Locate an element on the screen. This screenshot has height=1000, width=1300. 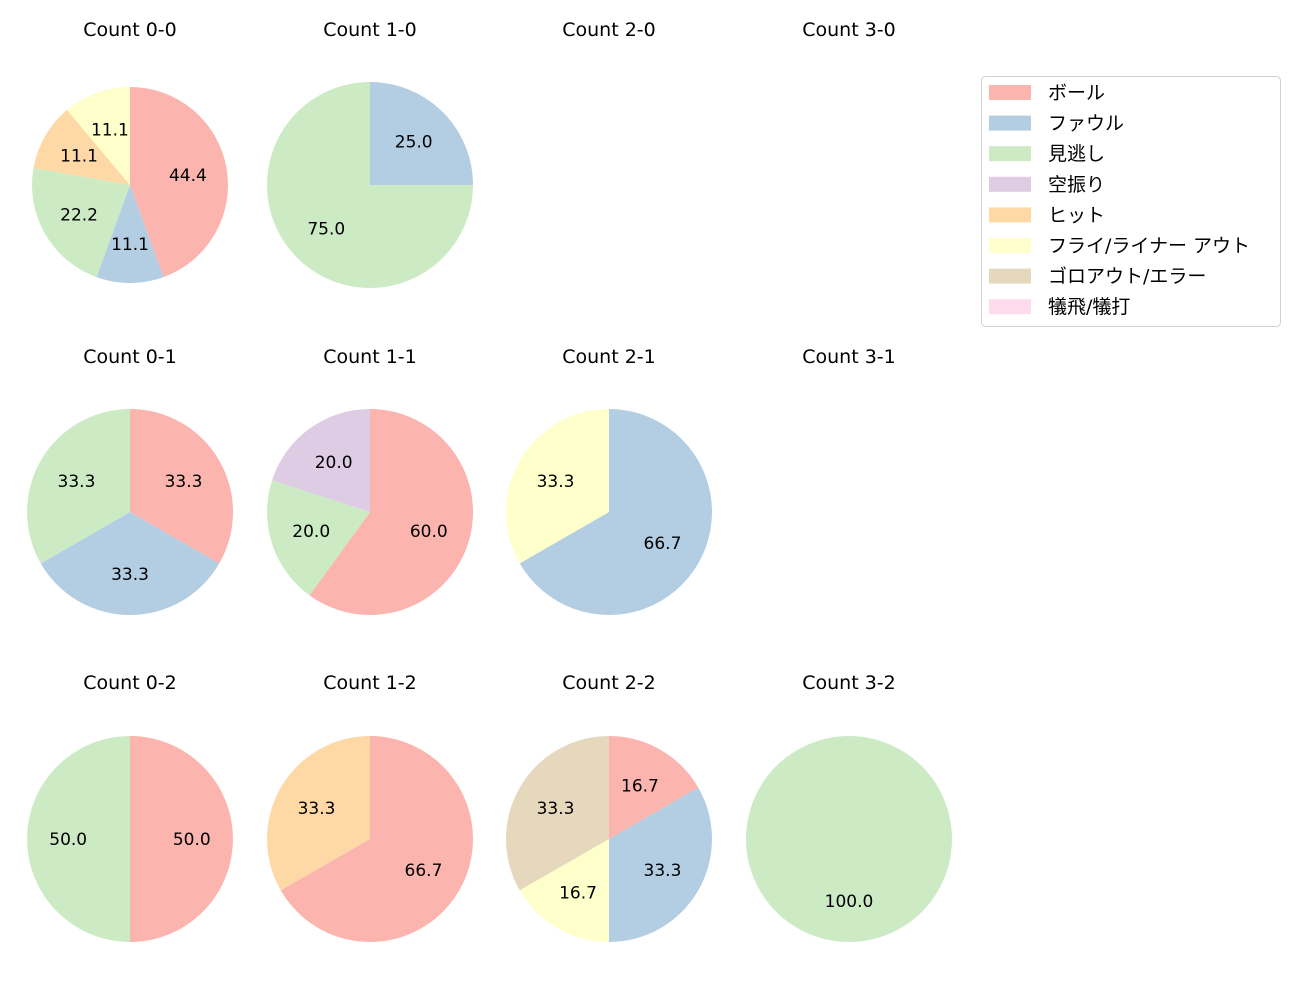
pie-title: Count 3-2 is located at coordinates (849, 683).